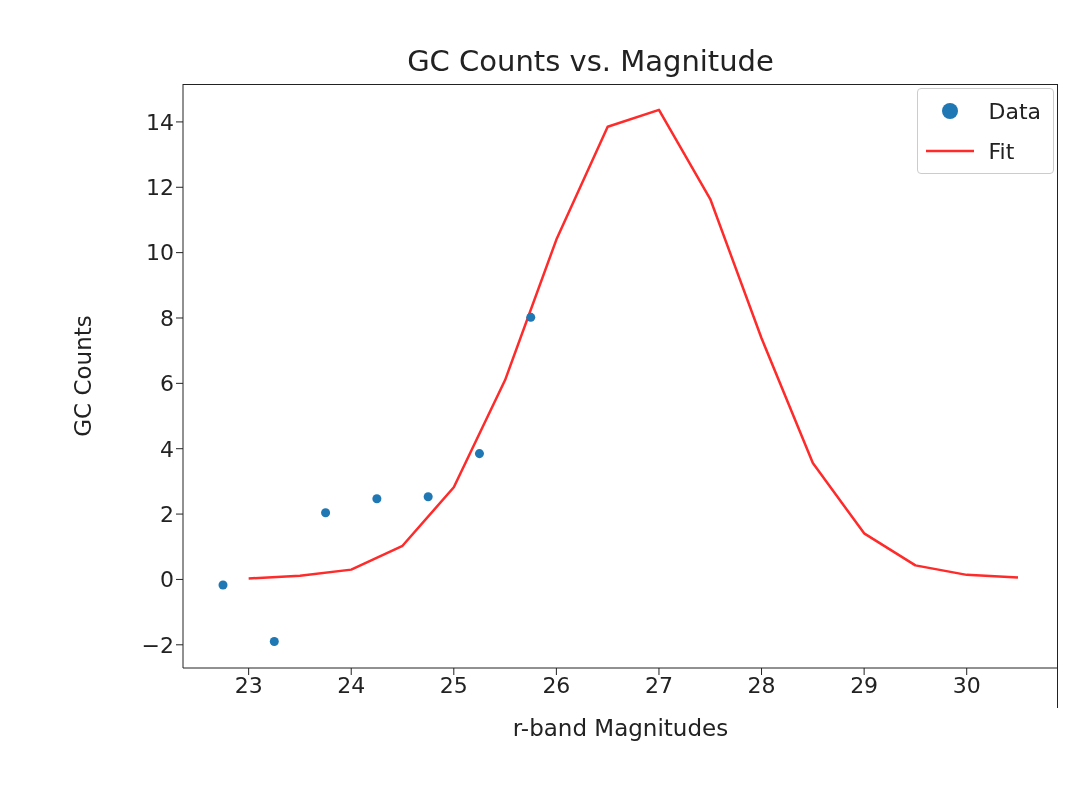 This screenshot has width=1078, height=790. What do you see at coordinates (1014, 111) in the screenshot?
I see `legend-label: Data` at bounding box center [1014, 111].